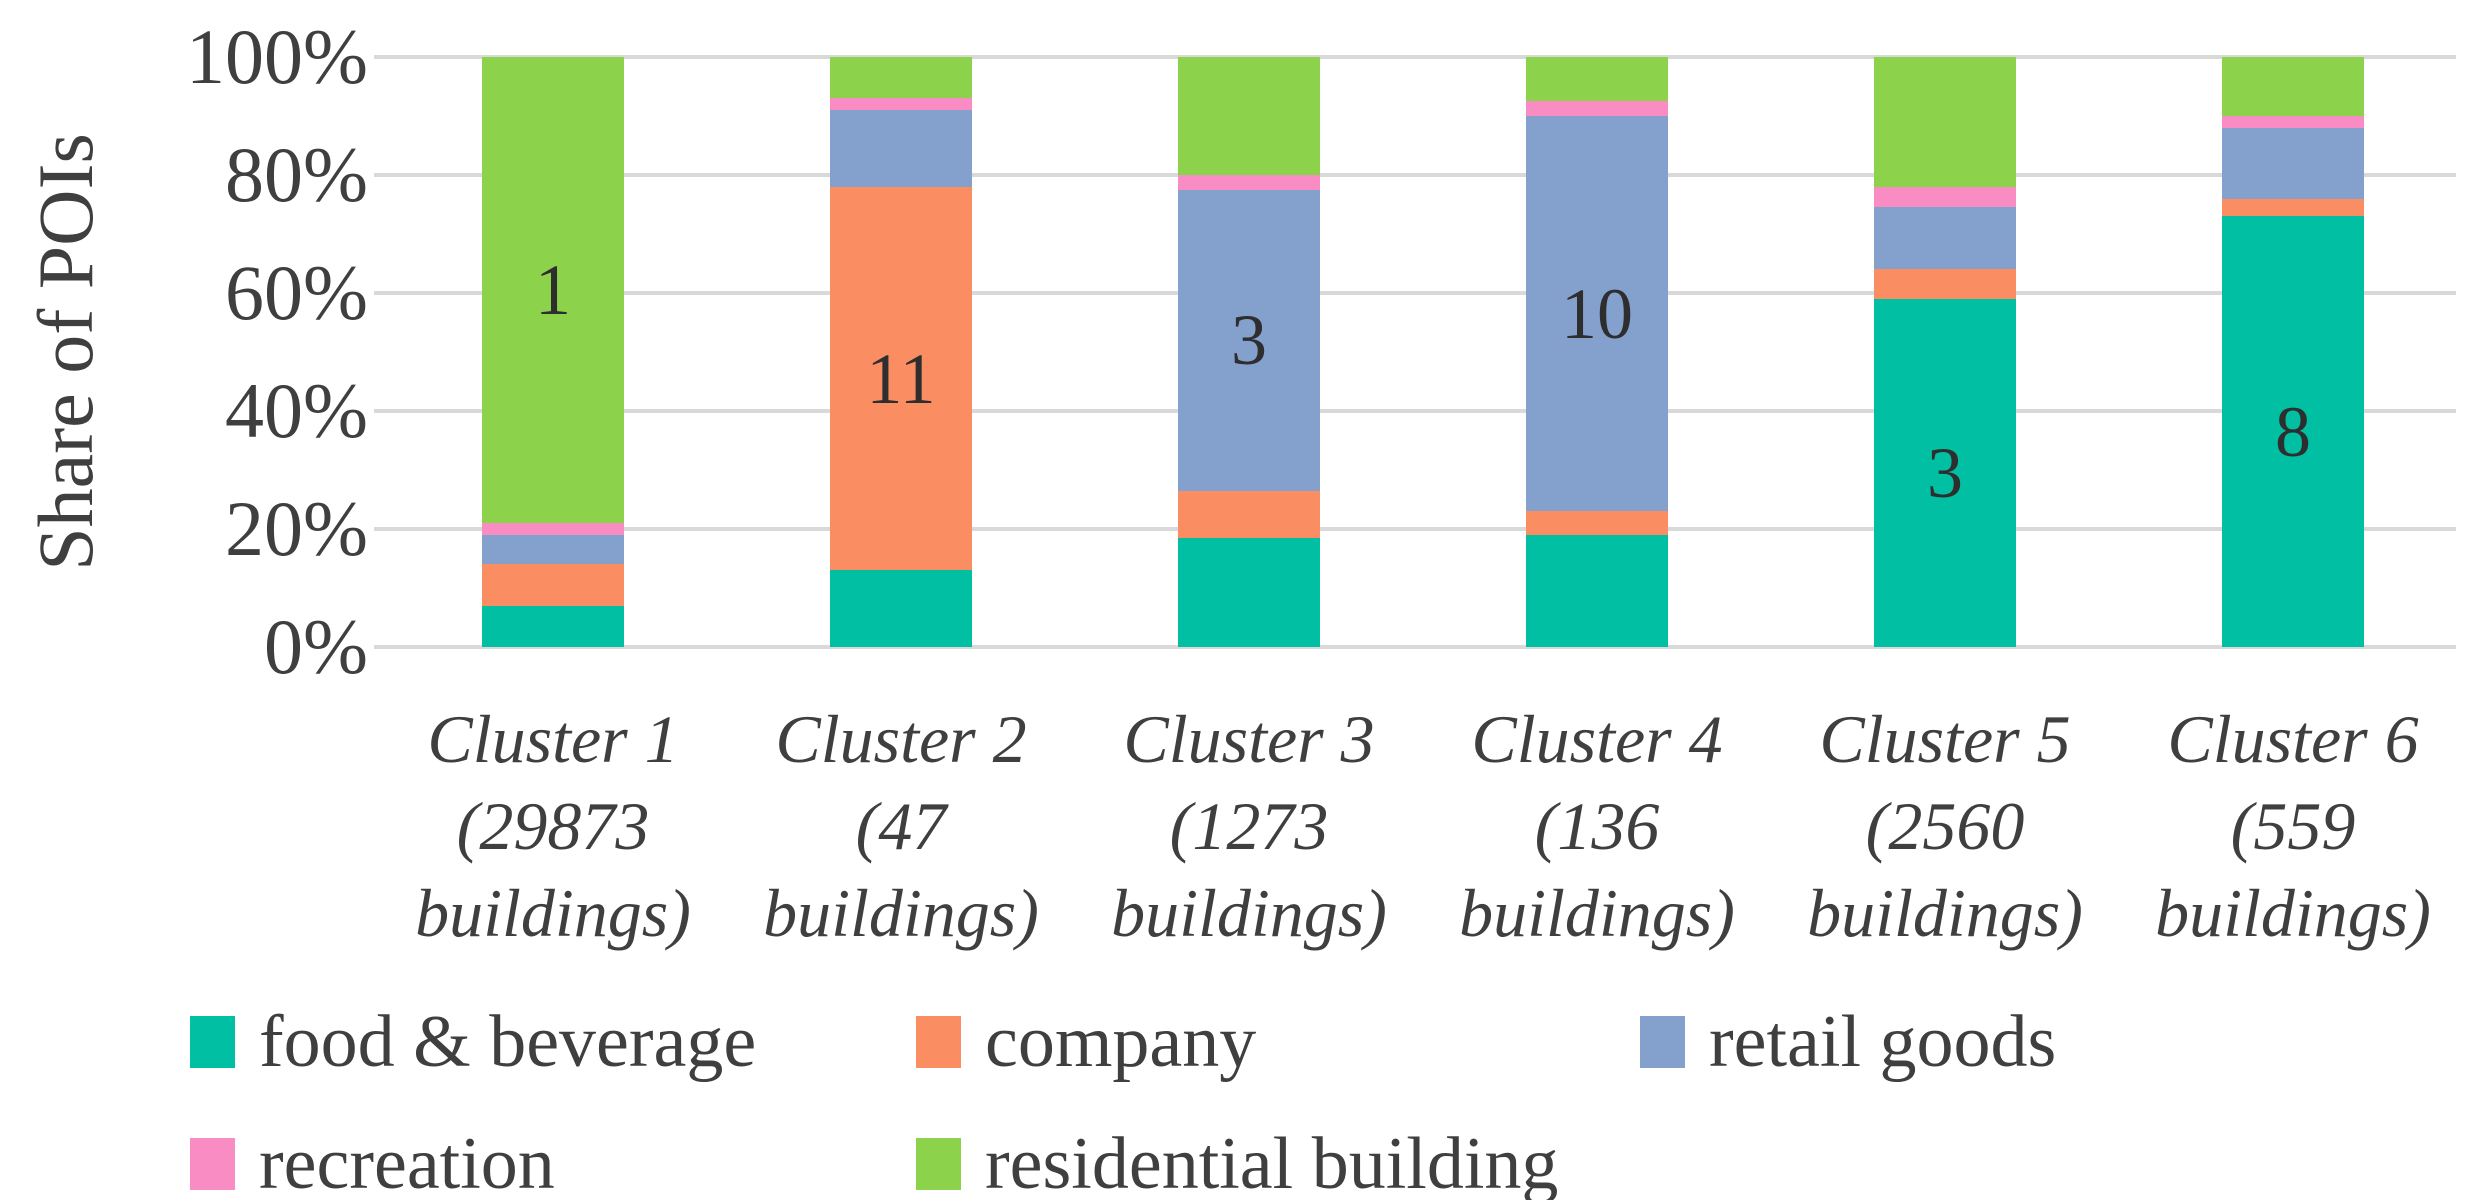  I want to click on legend-item-food-beverage: food & beverage, so click(473, 1042).